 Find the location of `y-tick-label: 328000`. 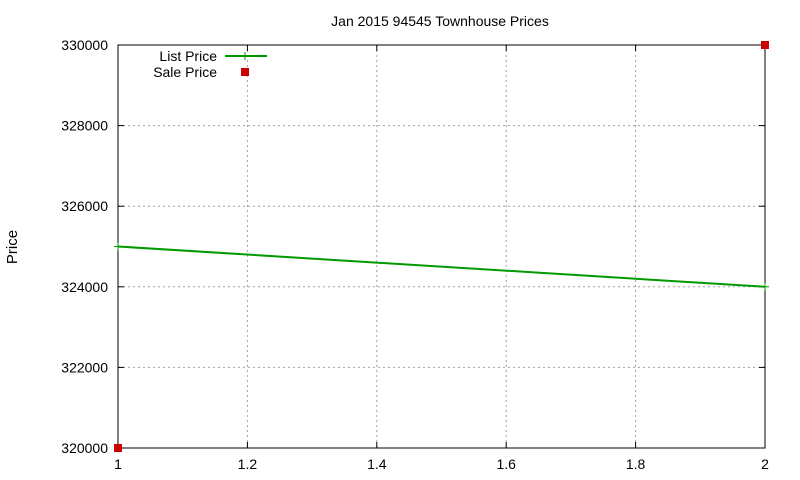

y-tick-label: 328000 is located at coordinates (84, 126).